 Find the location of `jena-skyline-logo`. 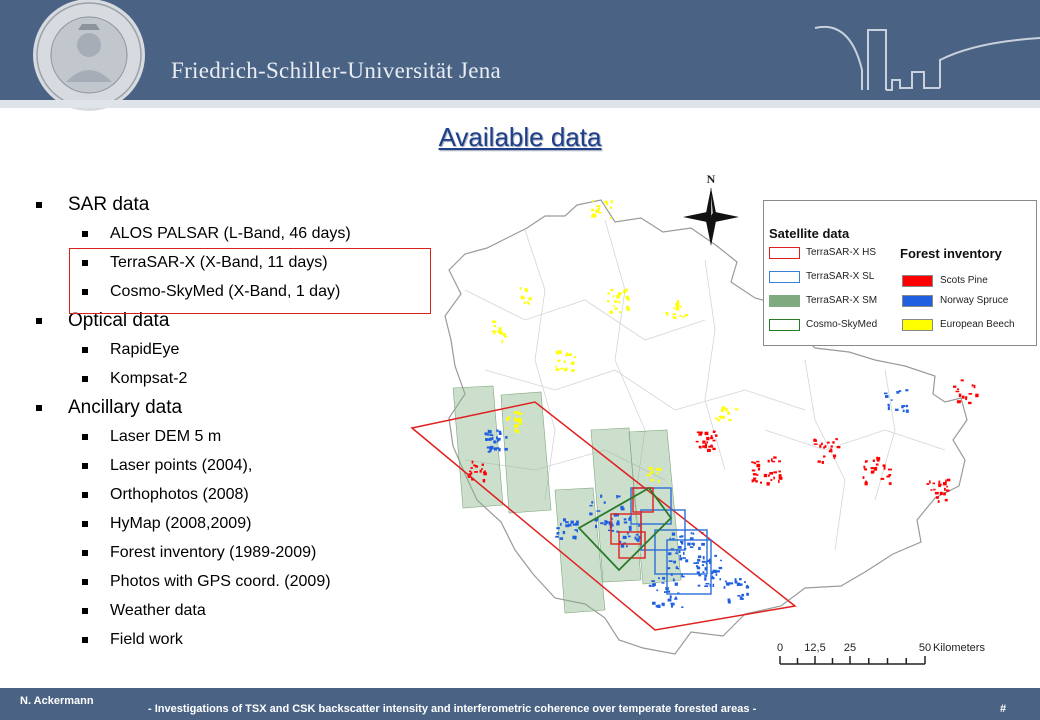

jena-skyline-logo is located at coordinates (927, 58).